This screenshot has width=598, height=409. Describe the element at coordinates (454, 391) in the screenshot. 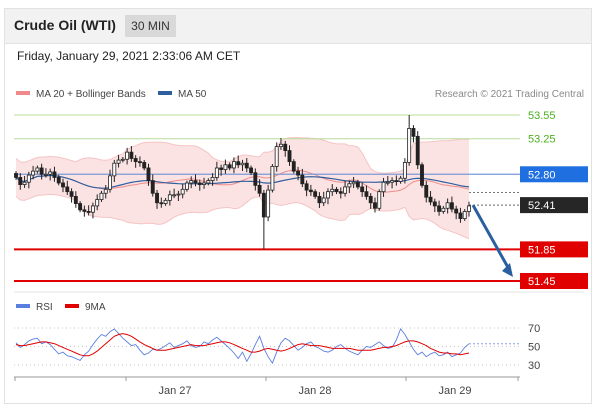

I see `x-tick-label-2: Jan 29` at that location.